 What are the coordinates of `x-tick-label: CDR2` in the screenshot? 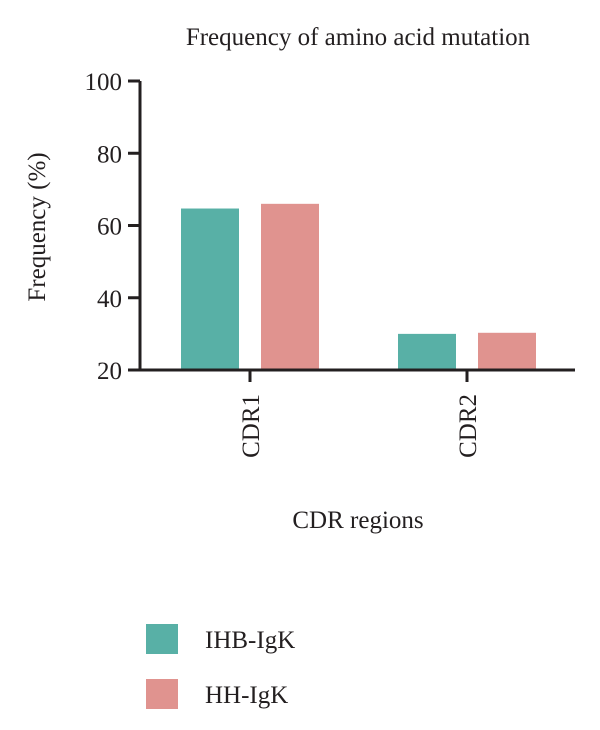 It's located at (468, 426).